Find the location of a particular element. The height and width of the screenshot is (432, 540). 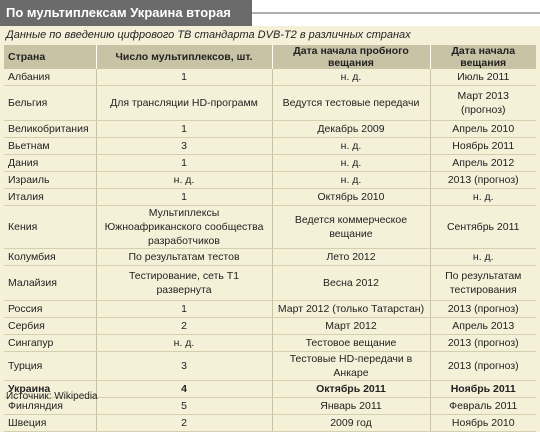

table-row: Великобритания 1 Декабрь 2009 Апрель 2010 is located at coordinates (270, 129).